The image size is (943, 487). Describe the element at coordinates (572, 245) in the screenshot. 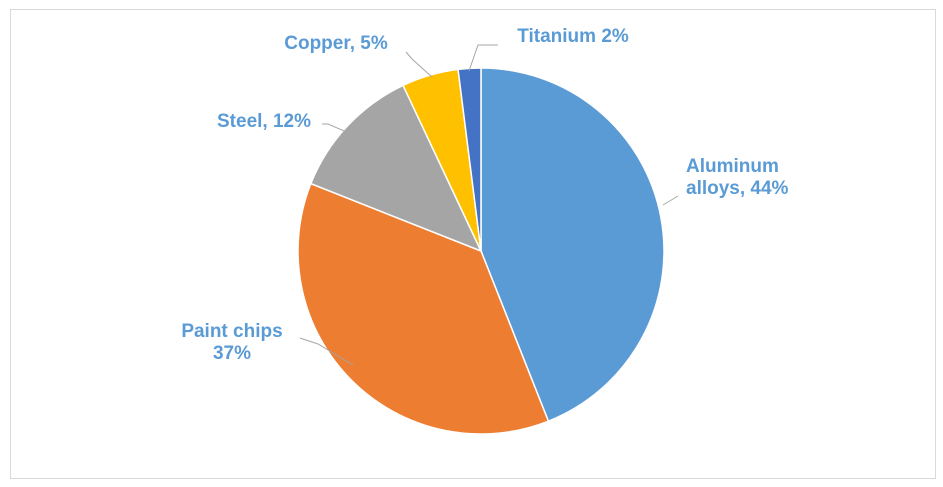

I see `pie-slice-aluminum-alloys` at that location.